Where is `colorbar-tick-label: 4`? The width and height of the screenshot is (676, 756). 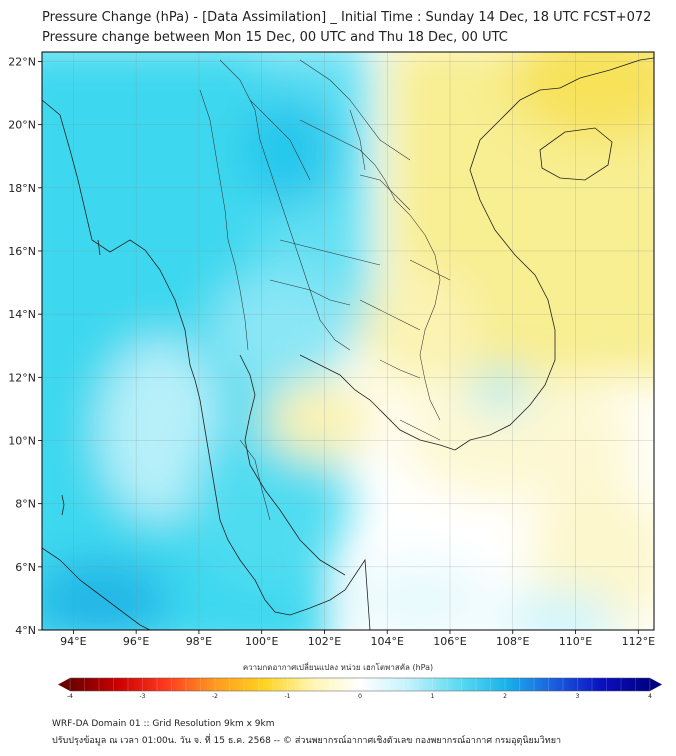 colorbar-tick-label: 4 is located at coordinates (650, 696).